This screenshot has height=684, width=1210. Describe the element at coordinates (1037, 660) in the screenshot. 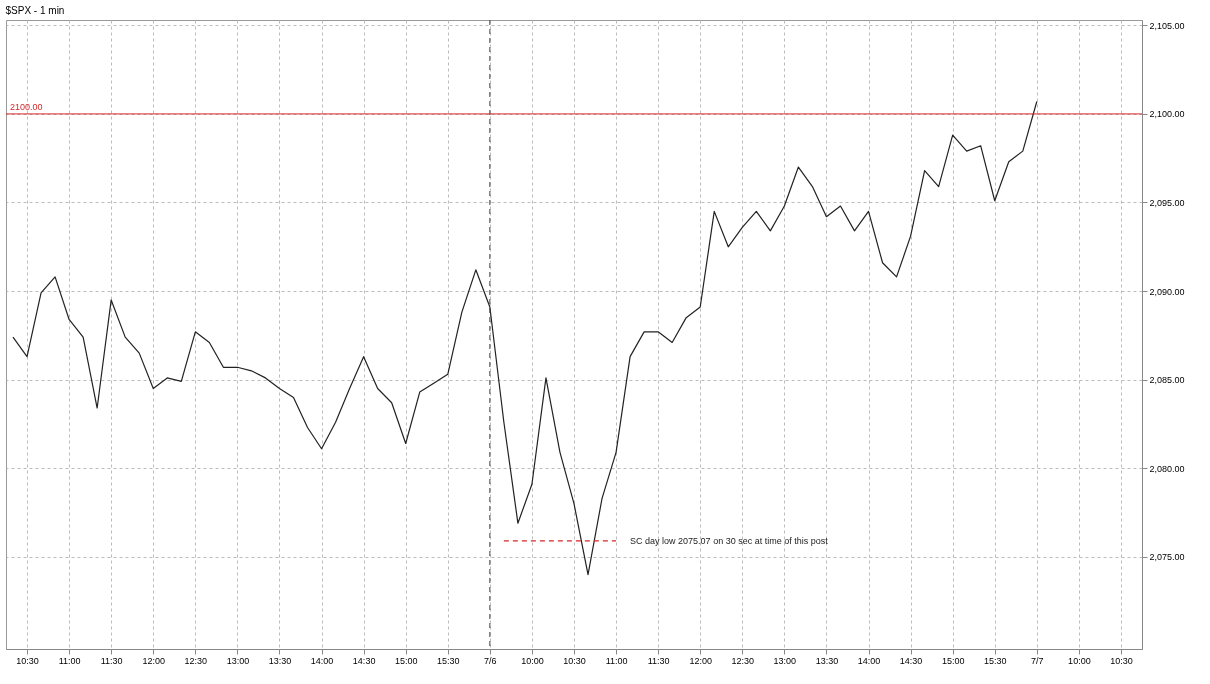

I see `x-tick-label: 7/7` at that location.